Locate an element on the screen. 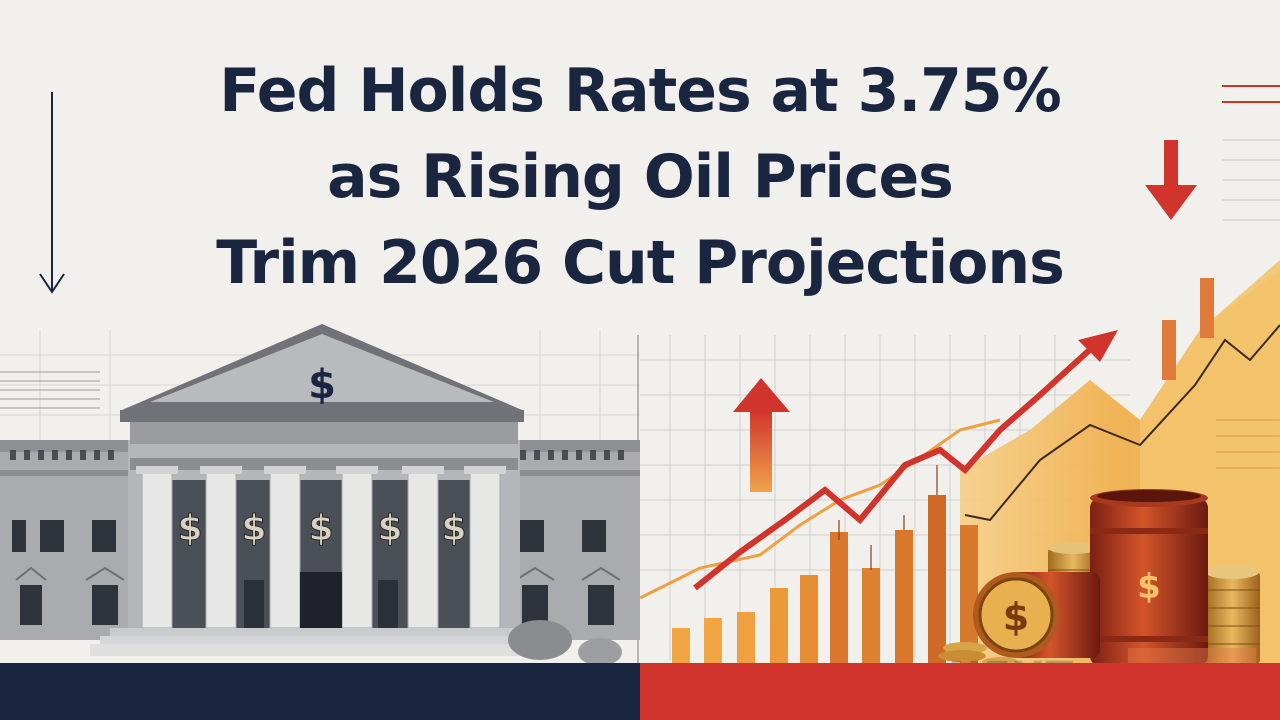 The width and height of the screenshot is (1280, 720). headline-line-2: as Rising Oil Prices is located at coordinates (640, 177).